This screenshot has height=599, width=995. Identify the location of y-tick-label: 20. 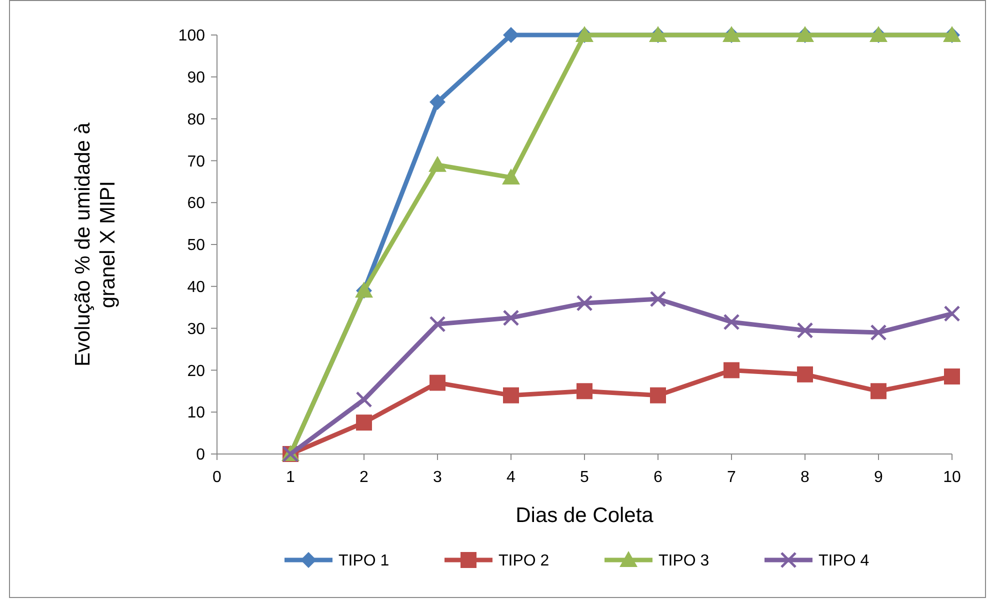
(196, 371).